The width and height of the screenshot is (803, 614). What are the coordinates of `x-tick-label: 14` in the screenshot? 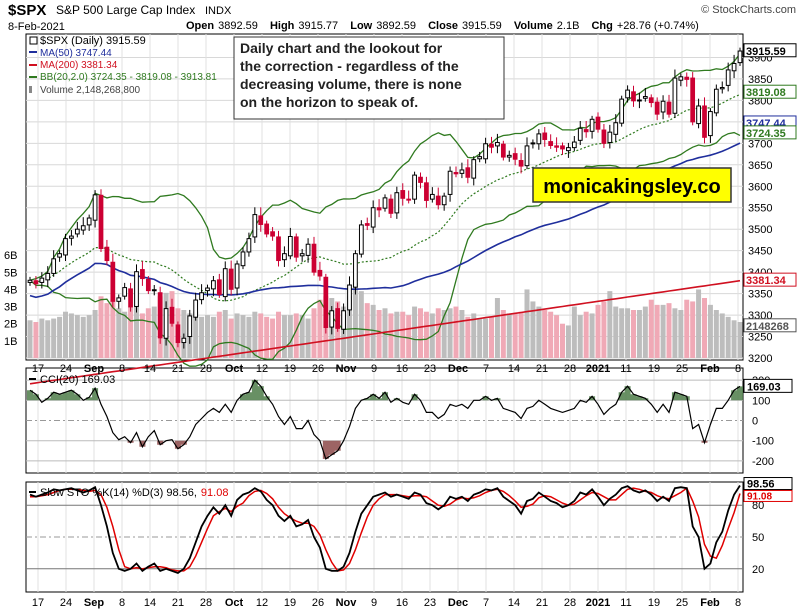 It's located at (514, 369).